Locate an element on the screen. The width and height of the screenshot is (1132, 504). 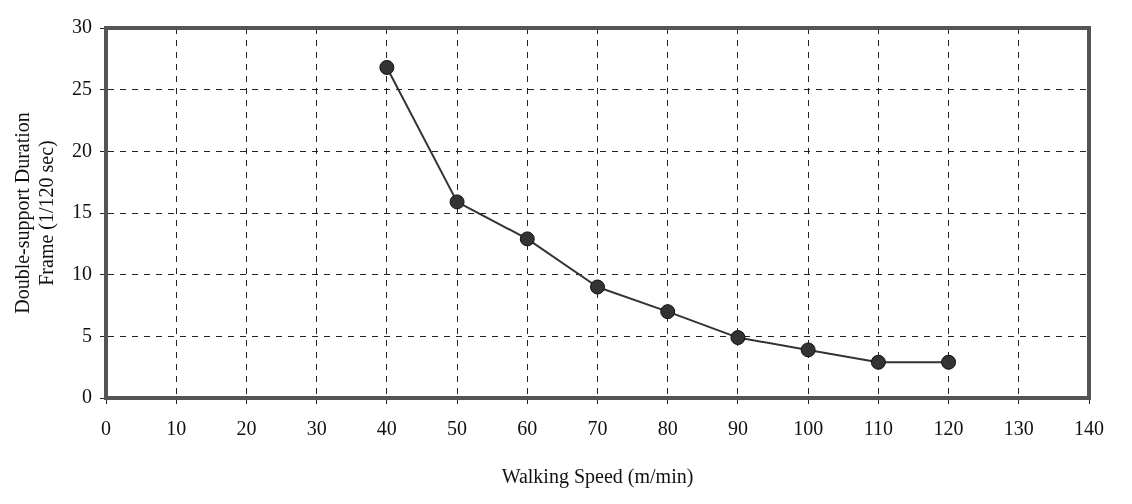
x-tick-label: 50 is located at coordinates (457, 428).